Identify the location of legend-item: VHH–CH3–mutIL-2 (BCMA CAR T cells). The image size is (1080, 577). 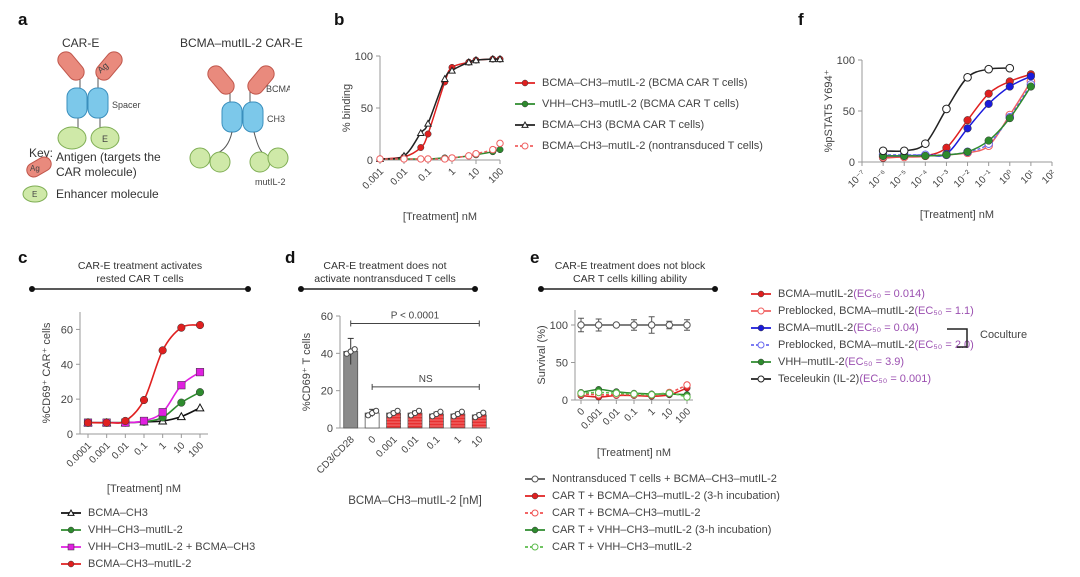
(638, 103).